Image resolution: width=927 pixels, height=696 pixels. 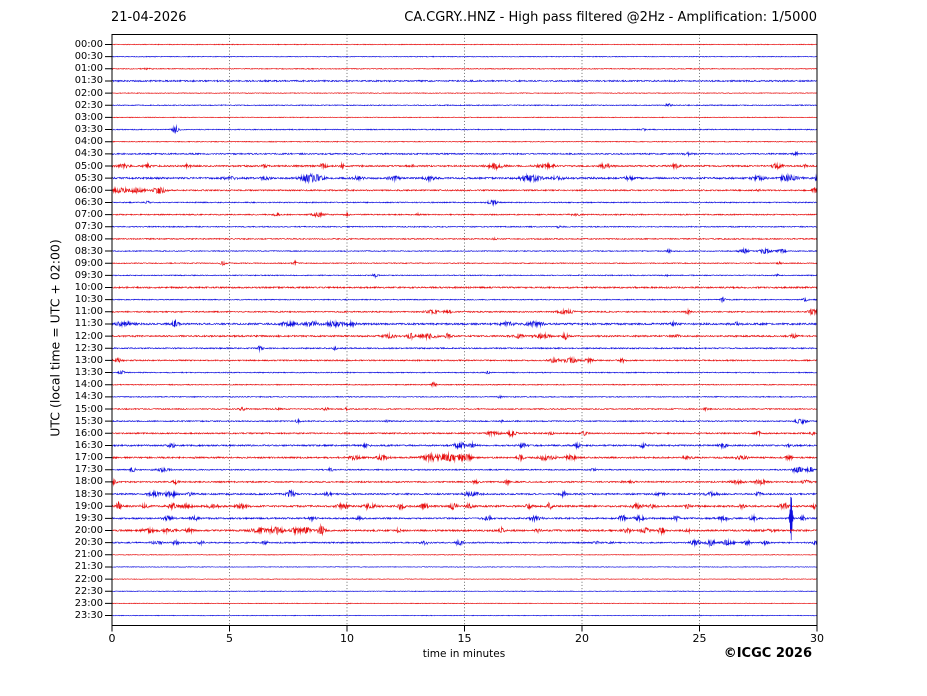 I want to click on y-tick-label: 03:30, so click(x=88, y=130).